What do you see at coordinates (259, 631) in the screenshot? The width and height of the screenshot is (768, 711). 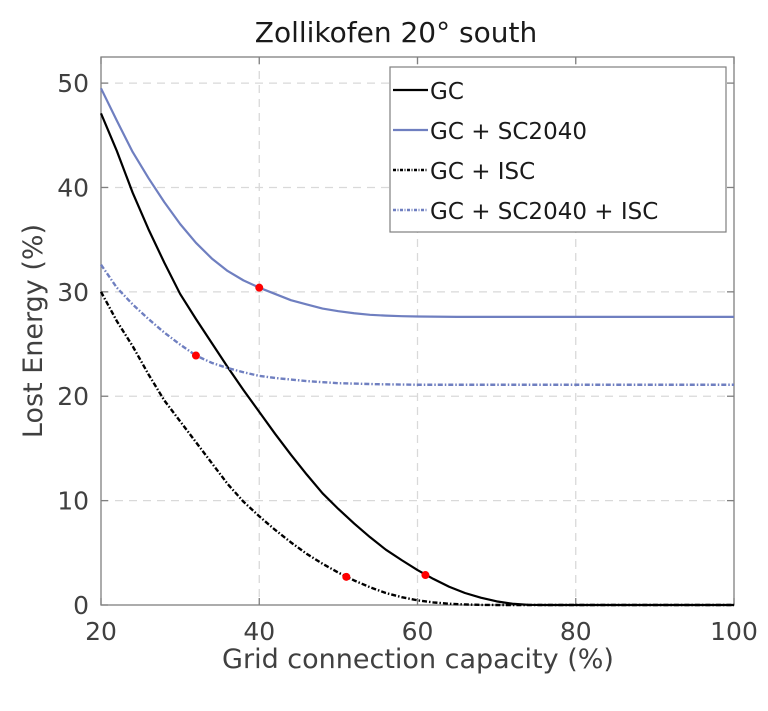 I see `x-tick-label: 40` at bounding box center [259, 631].